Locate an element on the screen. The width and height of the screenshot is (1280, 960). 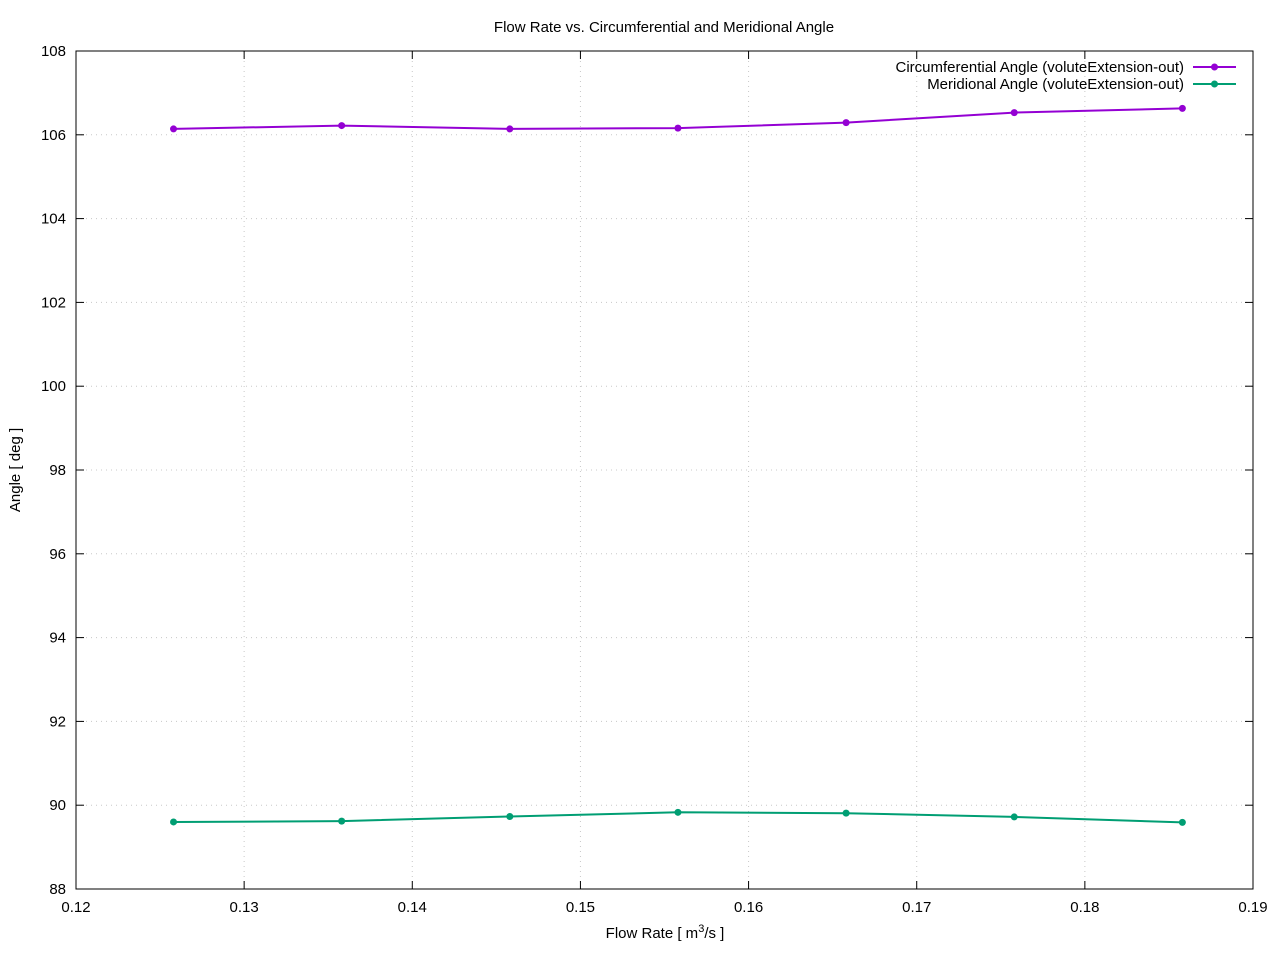
x-tick-label: 0.18 is located at coordinates (1084, 907).